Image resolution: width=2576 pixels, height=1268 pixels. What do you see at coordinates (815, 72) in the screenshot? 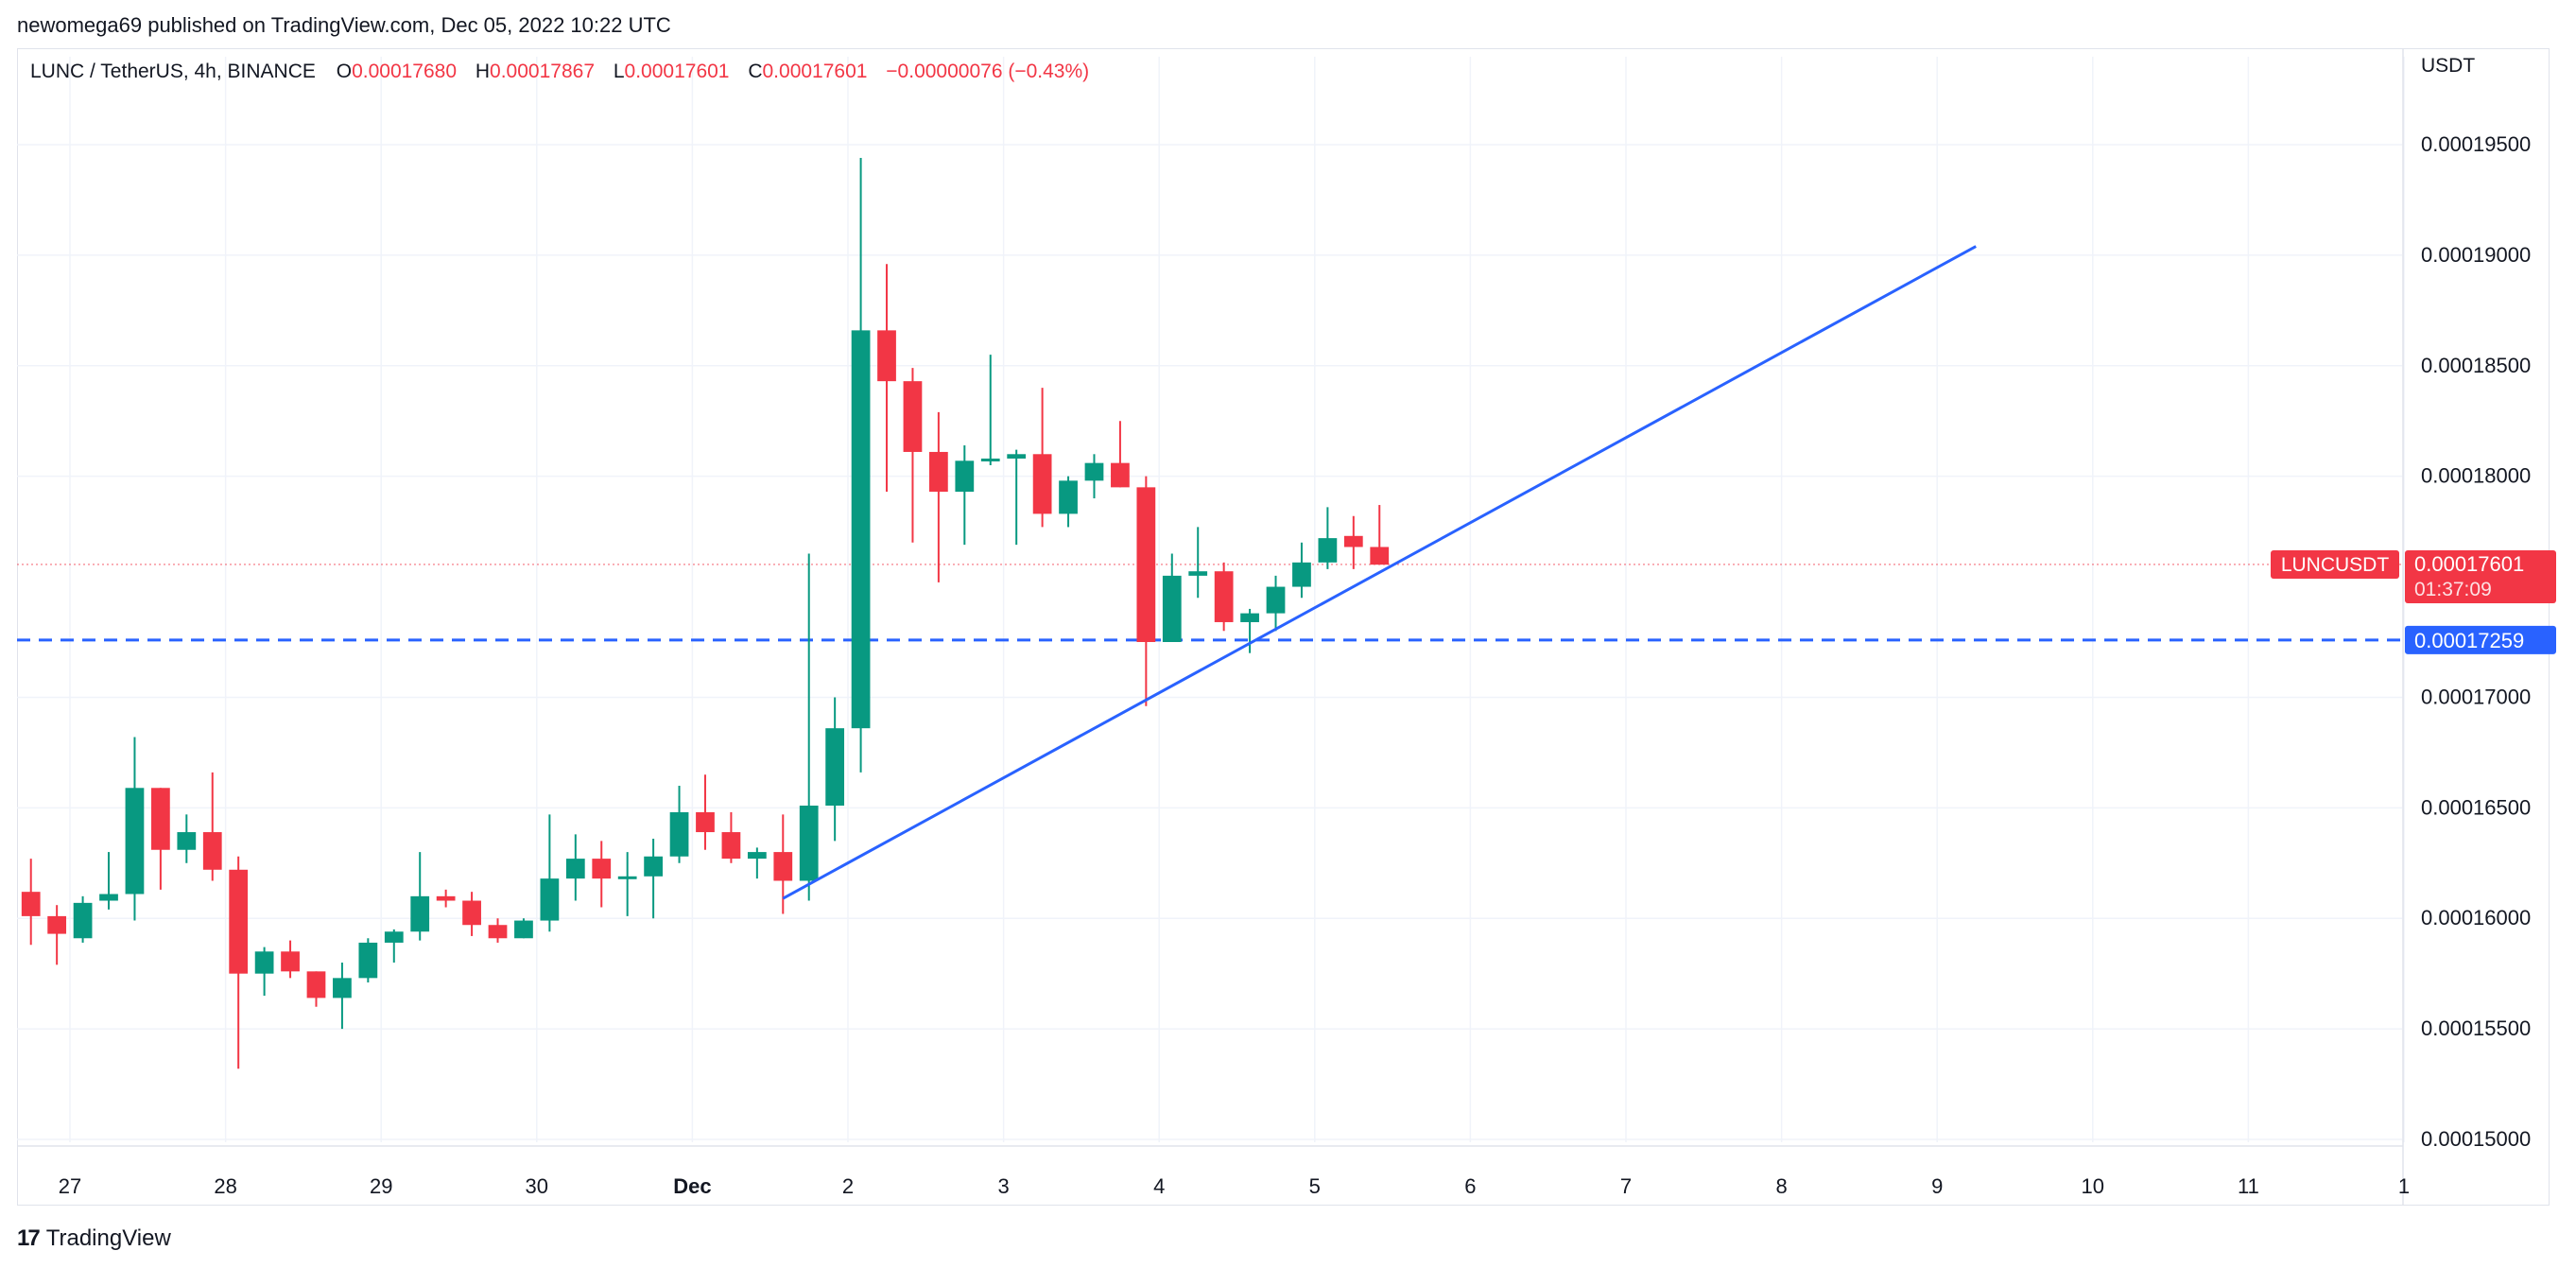
I see `legend-close-value: 0.00017601` at bounding box center [815, 72].